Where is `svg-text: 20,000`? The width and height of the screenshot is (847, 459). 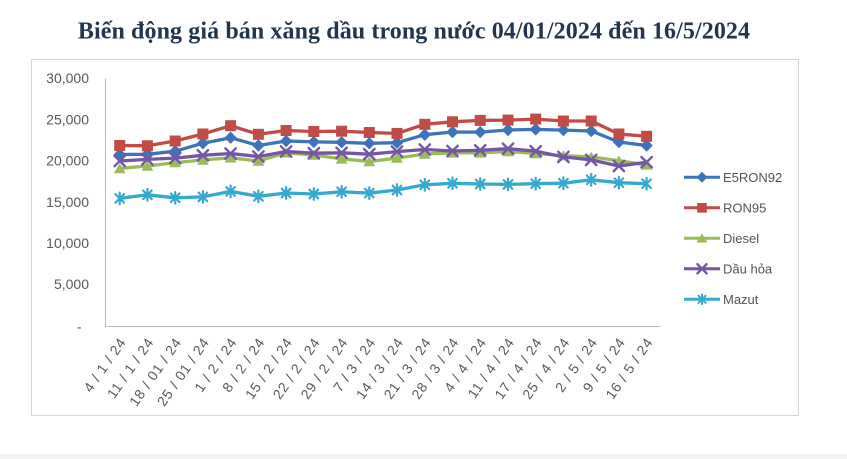
svg-text: 20,000 is located at coordinates (67, 161).